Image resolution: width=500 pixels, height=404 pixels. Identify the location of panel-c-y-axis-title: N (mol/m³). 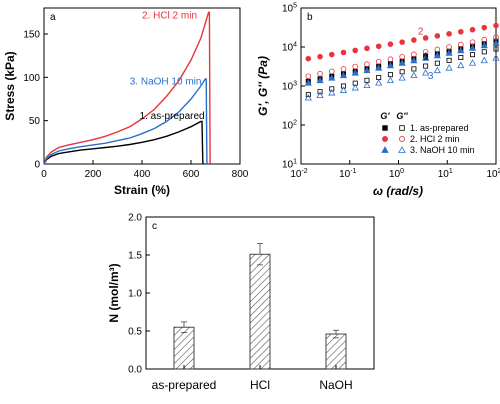
(114, 292).